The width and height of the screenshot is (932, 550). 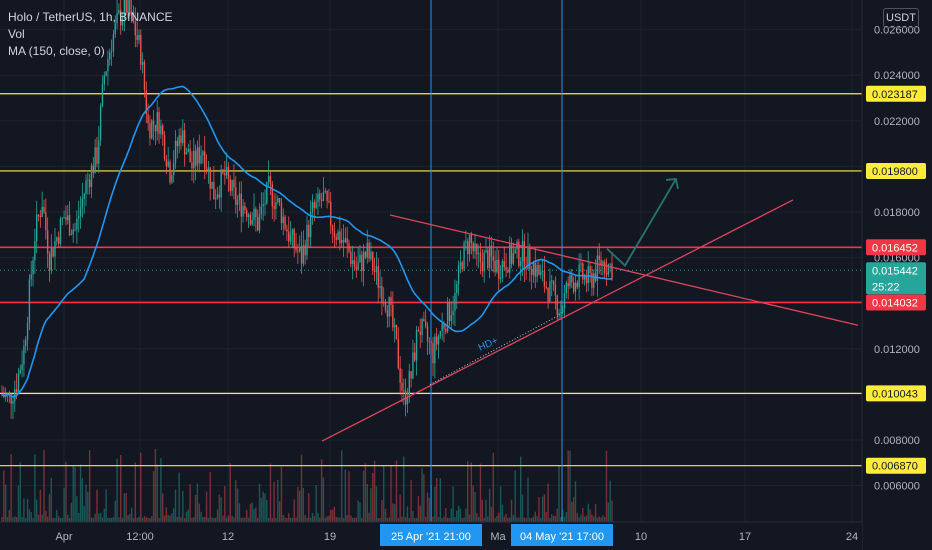 I want to click on price-tick-label: 0.006000, so click(x=897, y=487).